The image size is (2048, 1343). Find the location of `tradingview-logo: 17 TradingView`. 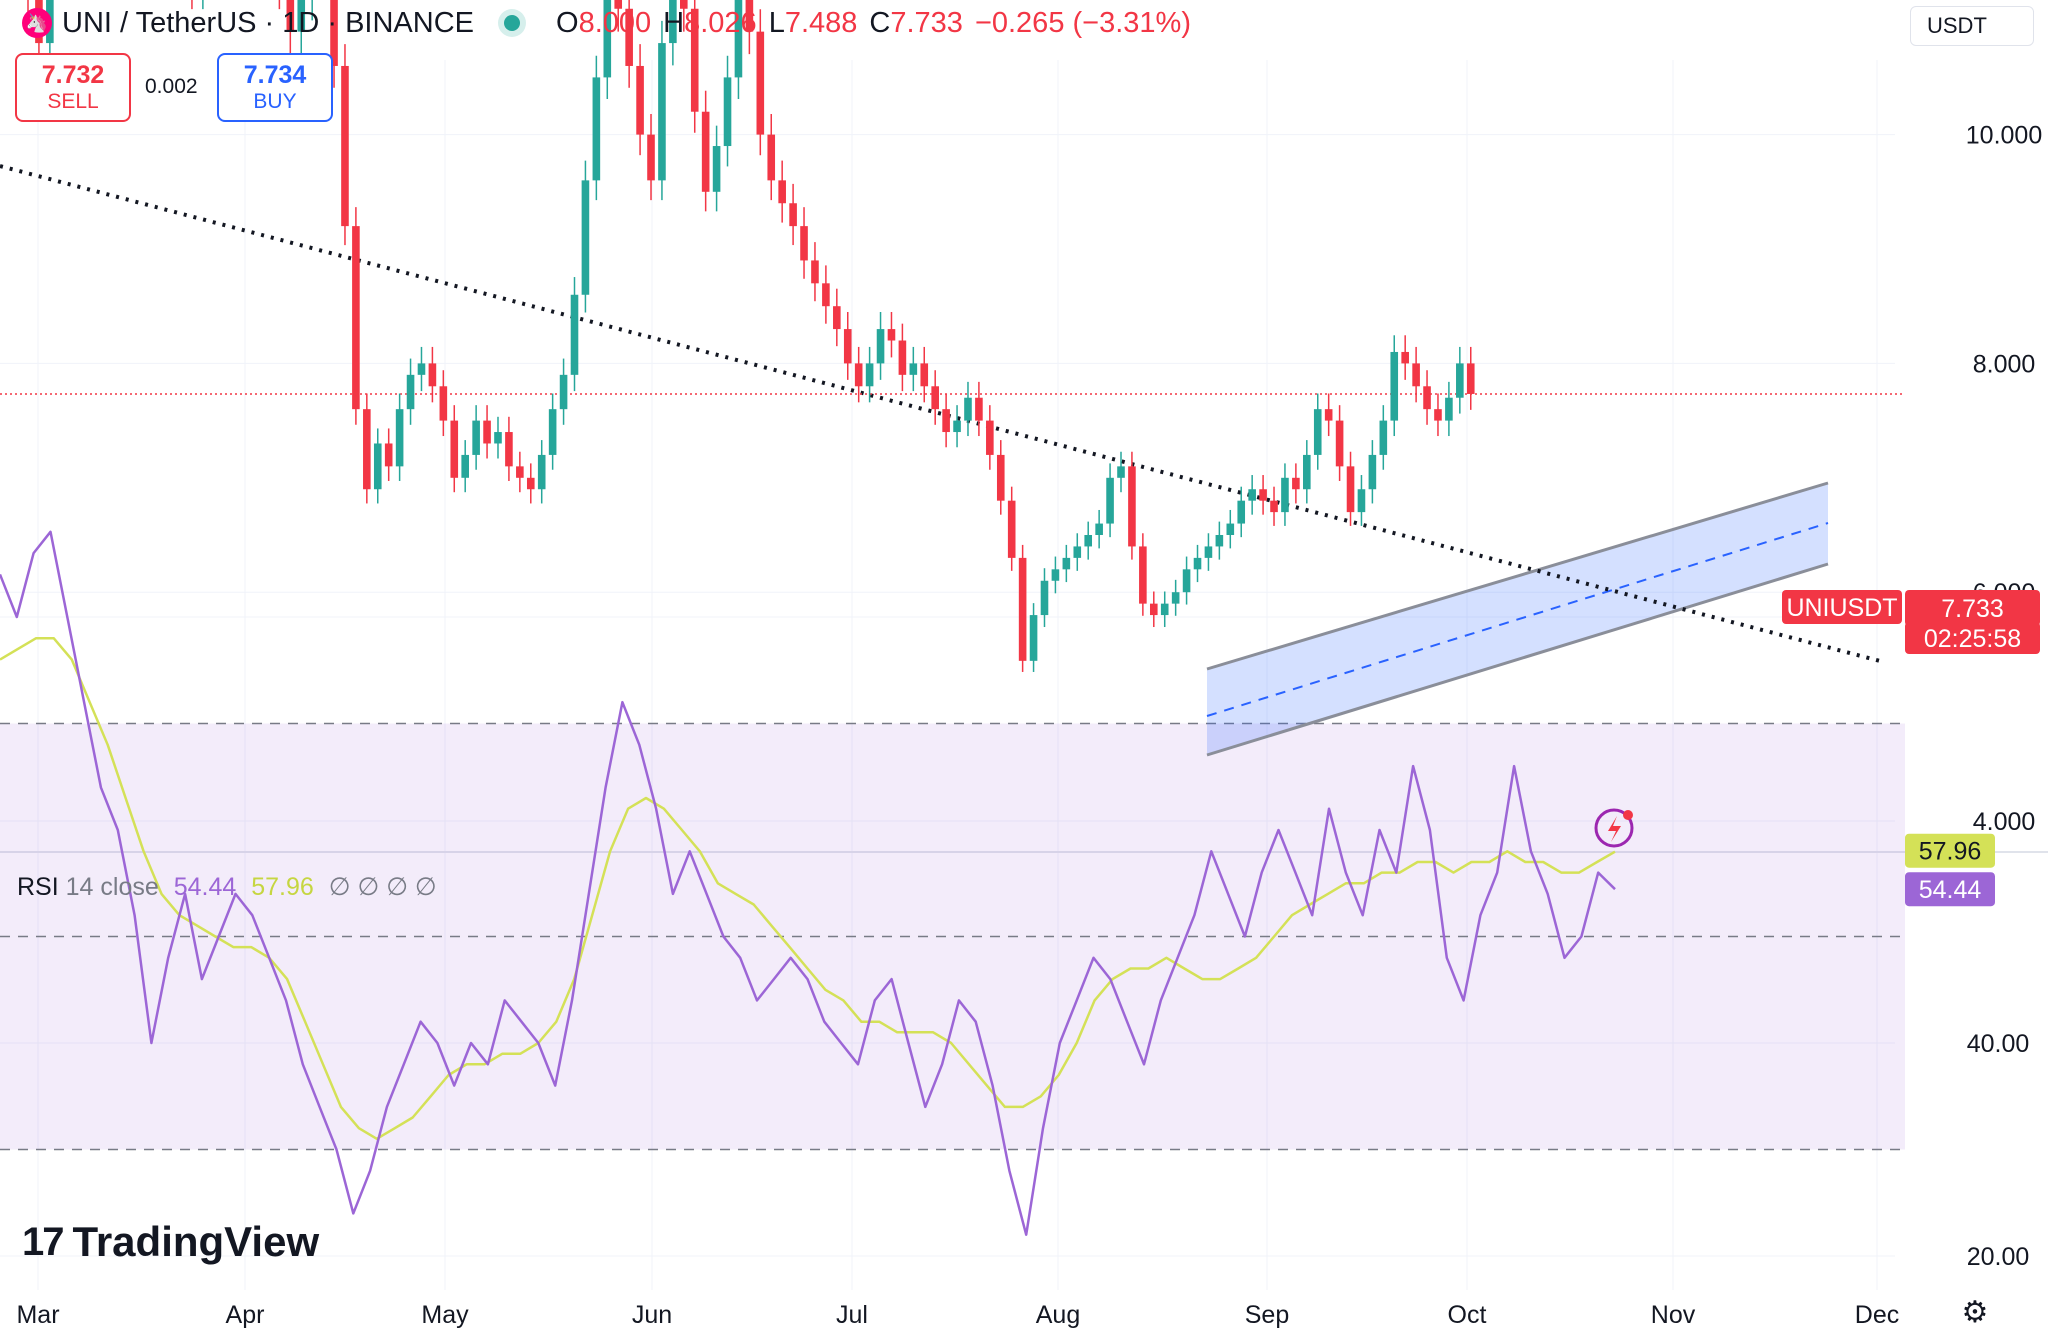

tradingview-logo: 17 TradingView is located at coordinates (170, 1242).